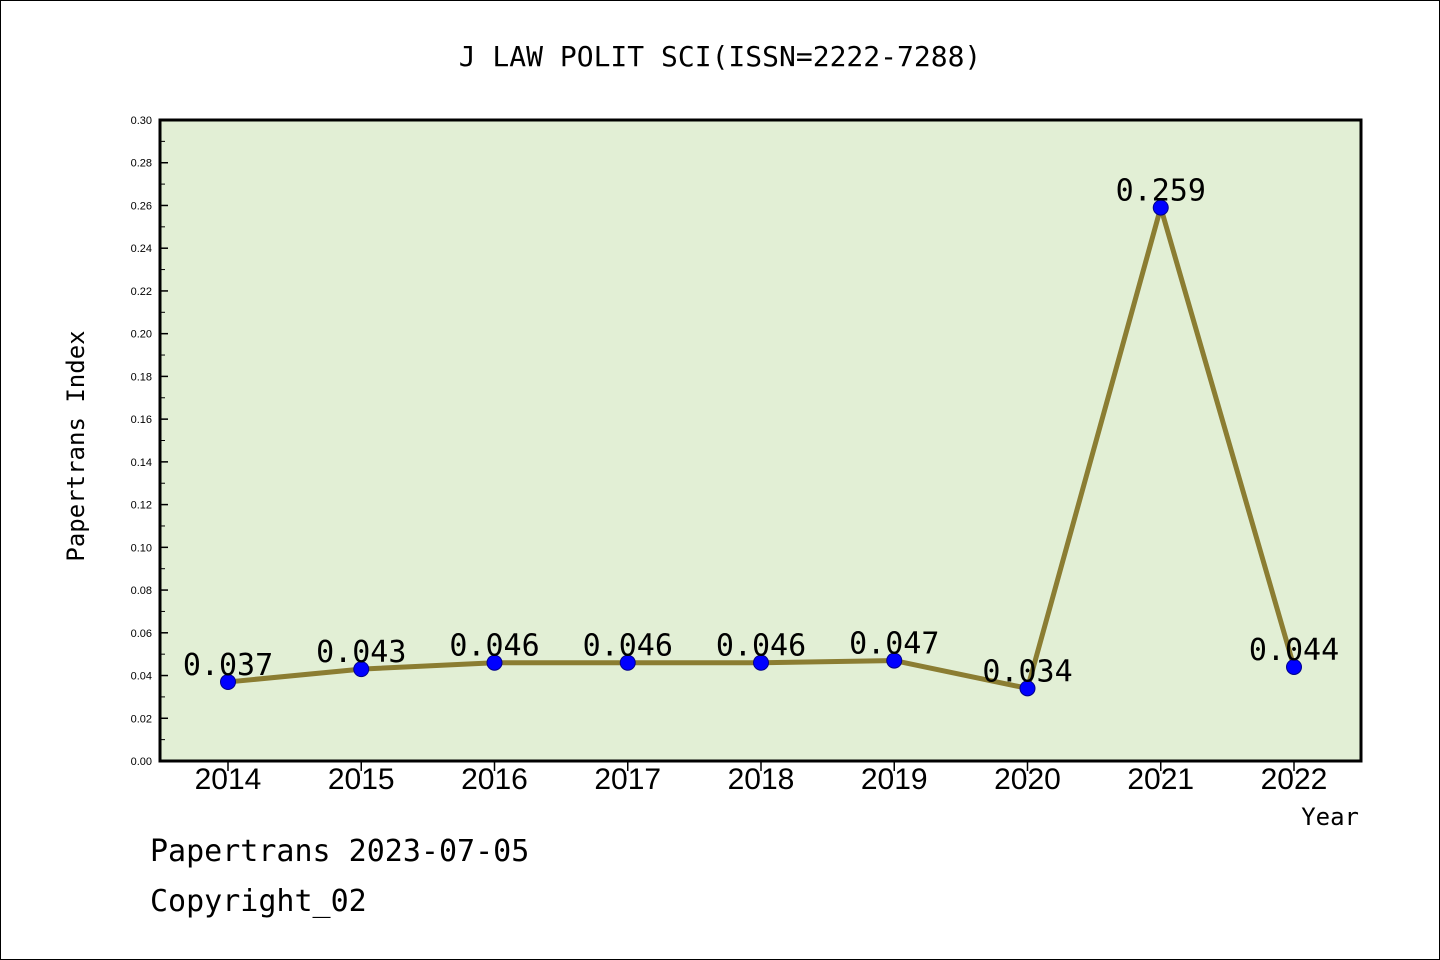 The height and width of the screenshot is (960, 1440). I want to click on data-label: 0.047, so click(894, 644).